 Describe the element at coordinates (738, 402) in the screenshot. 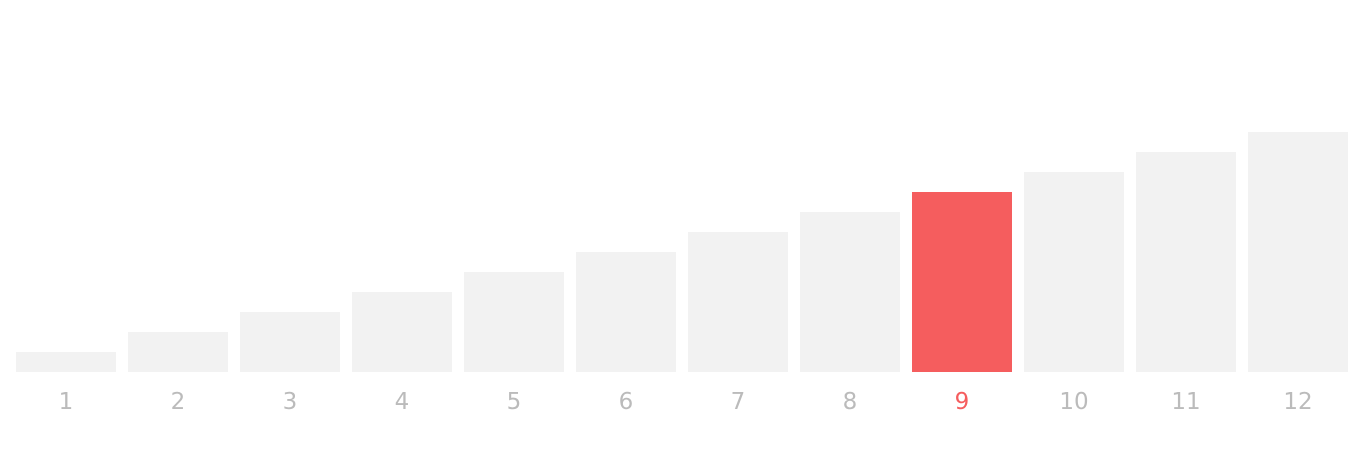

I see `x-tick-label: 7` at that location.